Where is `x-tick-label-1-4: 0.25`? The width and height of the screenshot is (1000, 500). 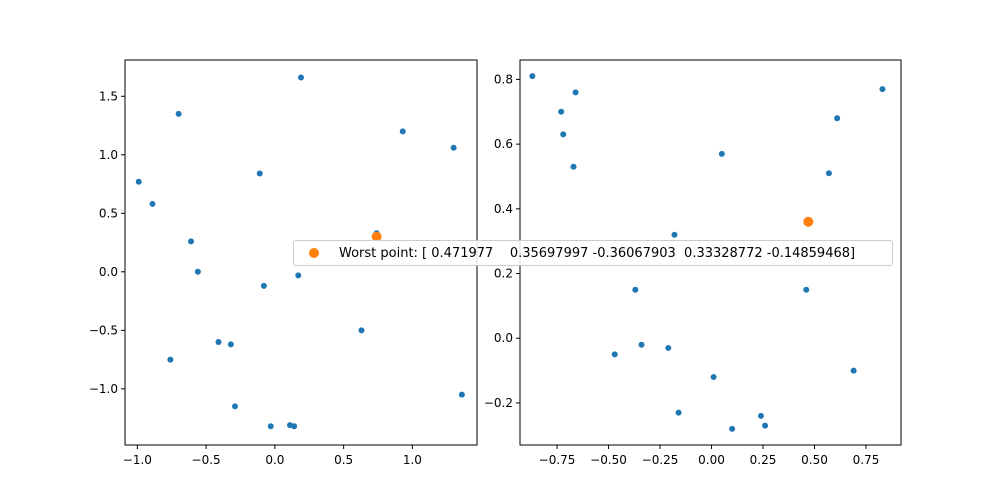
x-tick-label-1-4: 0.25 is located at coordinates (763, 460).